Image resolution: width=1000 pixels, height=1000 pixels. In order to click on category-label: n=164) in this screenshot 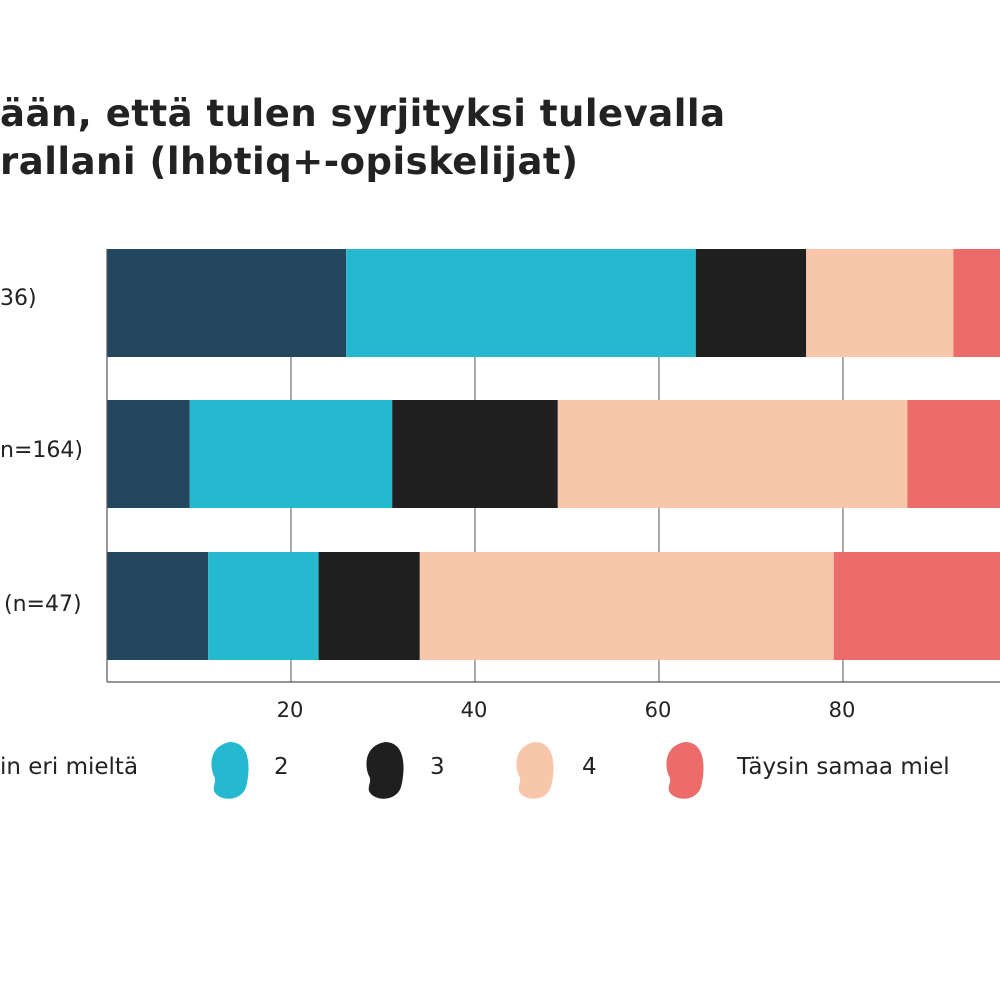, I will do `click(41, 450)`.